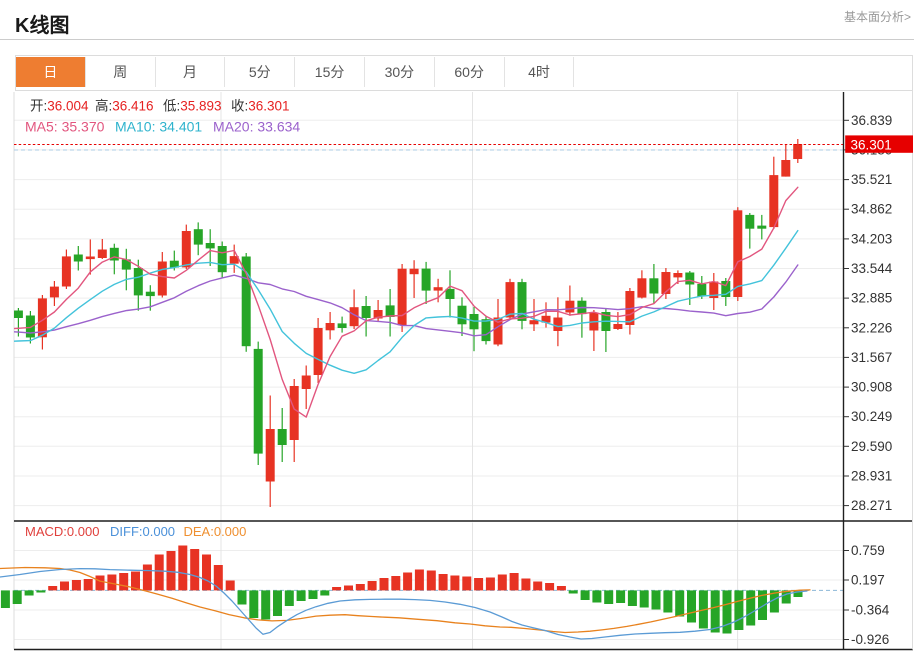 Image resolution: width=918 pixels, height=653 pixels. I want to click on svg-text: MA10: 34.401, so click(158, 127).